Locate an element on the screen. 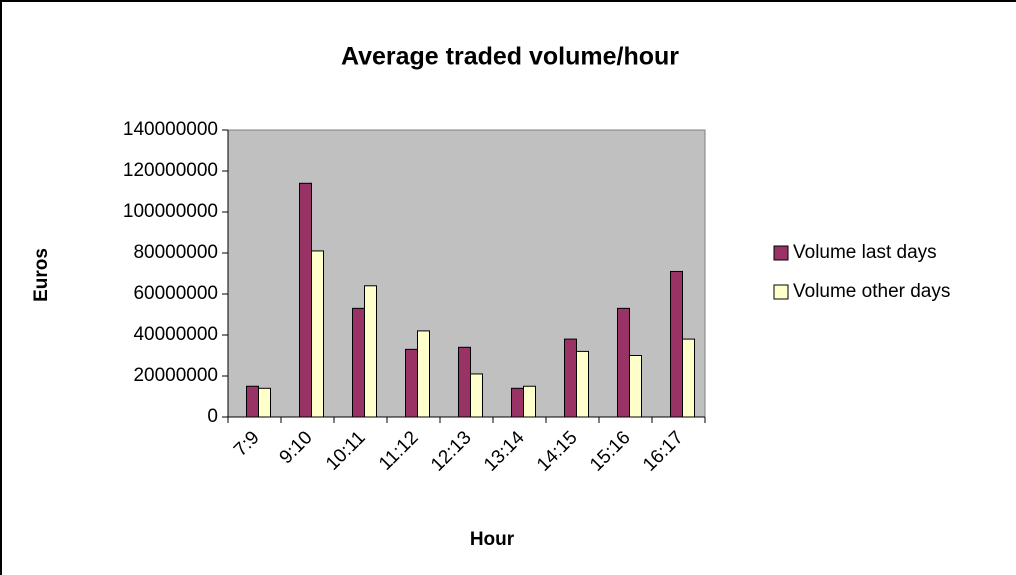 The height and width of the screenshot is (575, 1016). x-axis-title: Hour is located at coordinates (492, 539).